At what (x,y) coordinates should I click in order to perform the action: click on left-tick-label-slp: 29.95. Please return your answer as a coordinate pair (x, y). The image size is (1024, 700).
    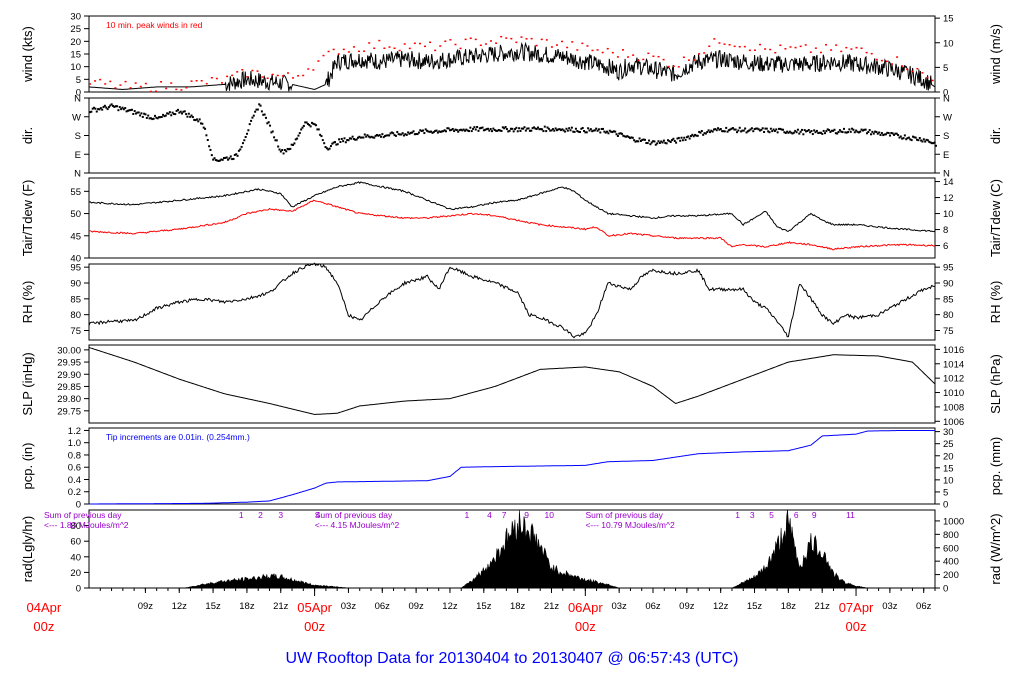
    Looking at the image, I should click on (69, 363).